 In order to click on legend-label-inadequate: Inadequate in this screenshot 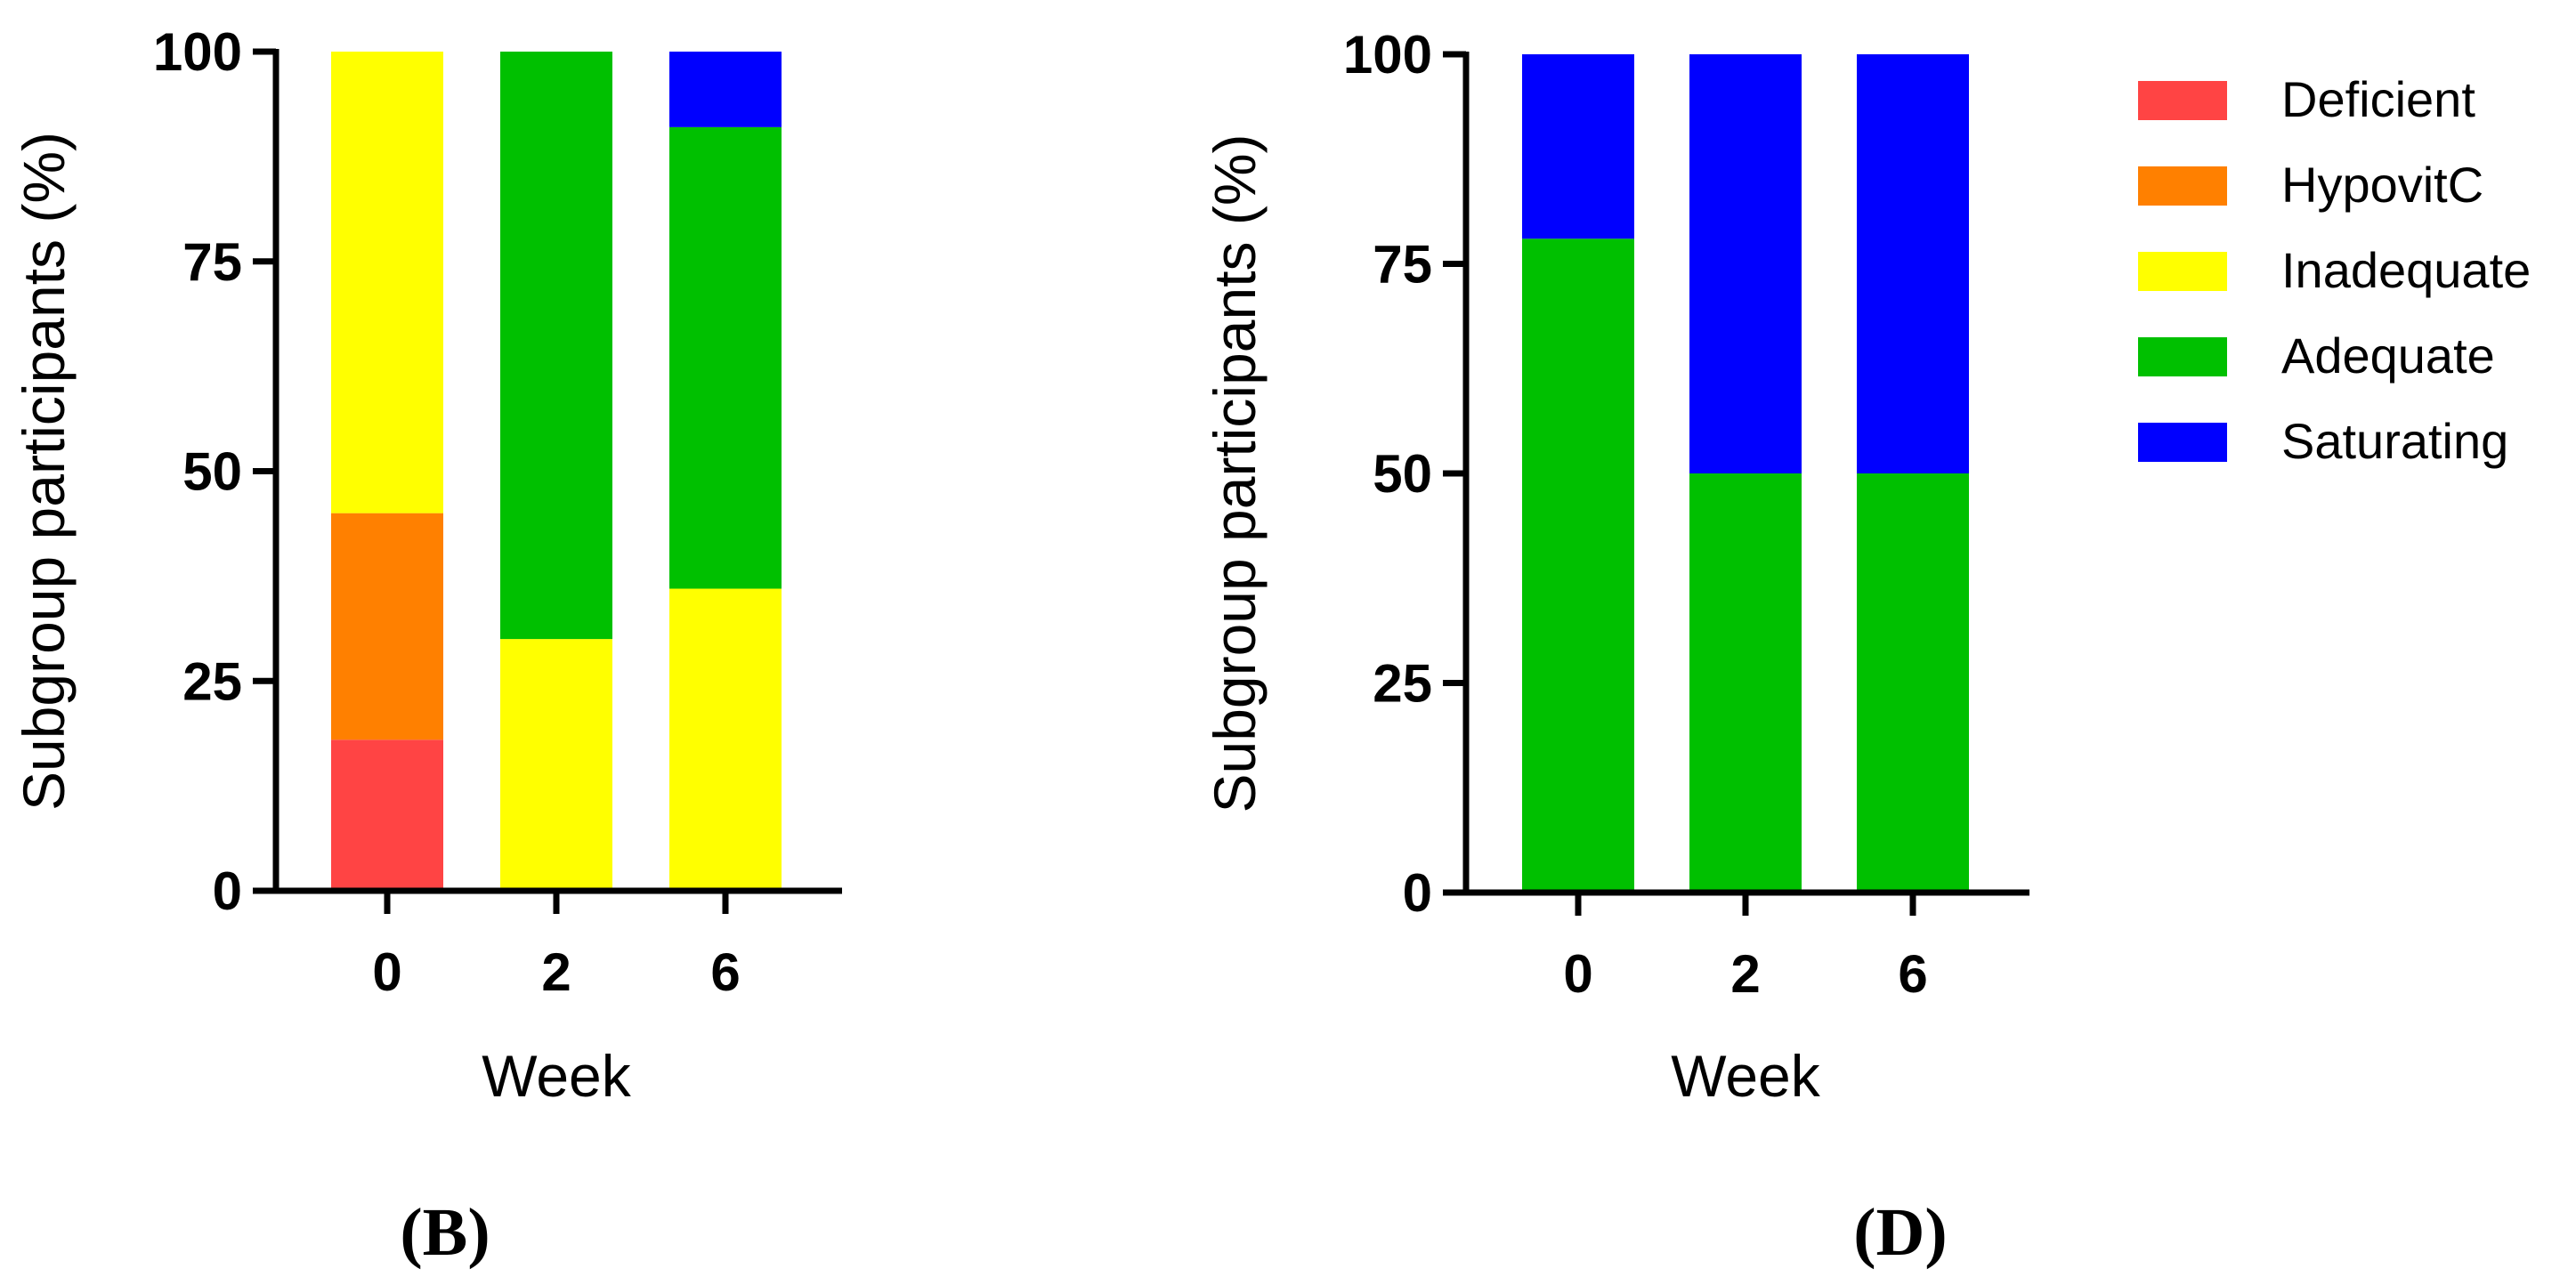, I will do `click(2406, 270)`.